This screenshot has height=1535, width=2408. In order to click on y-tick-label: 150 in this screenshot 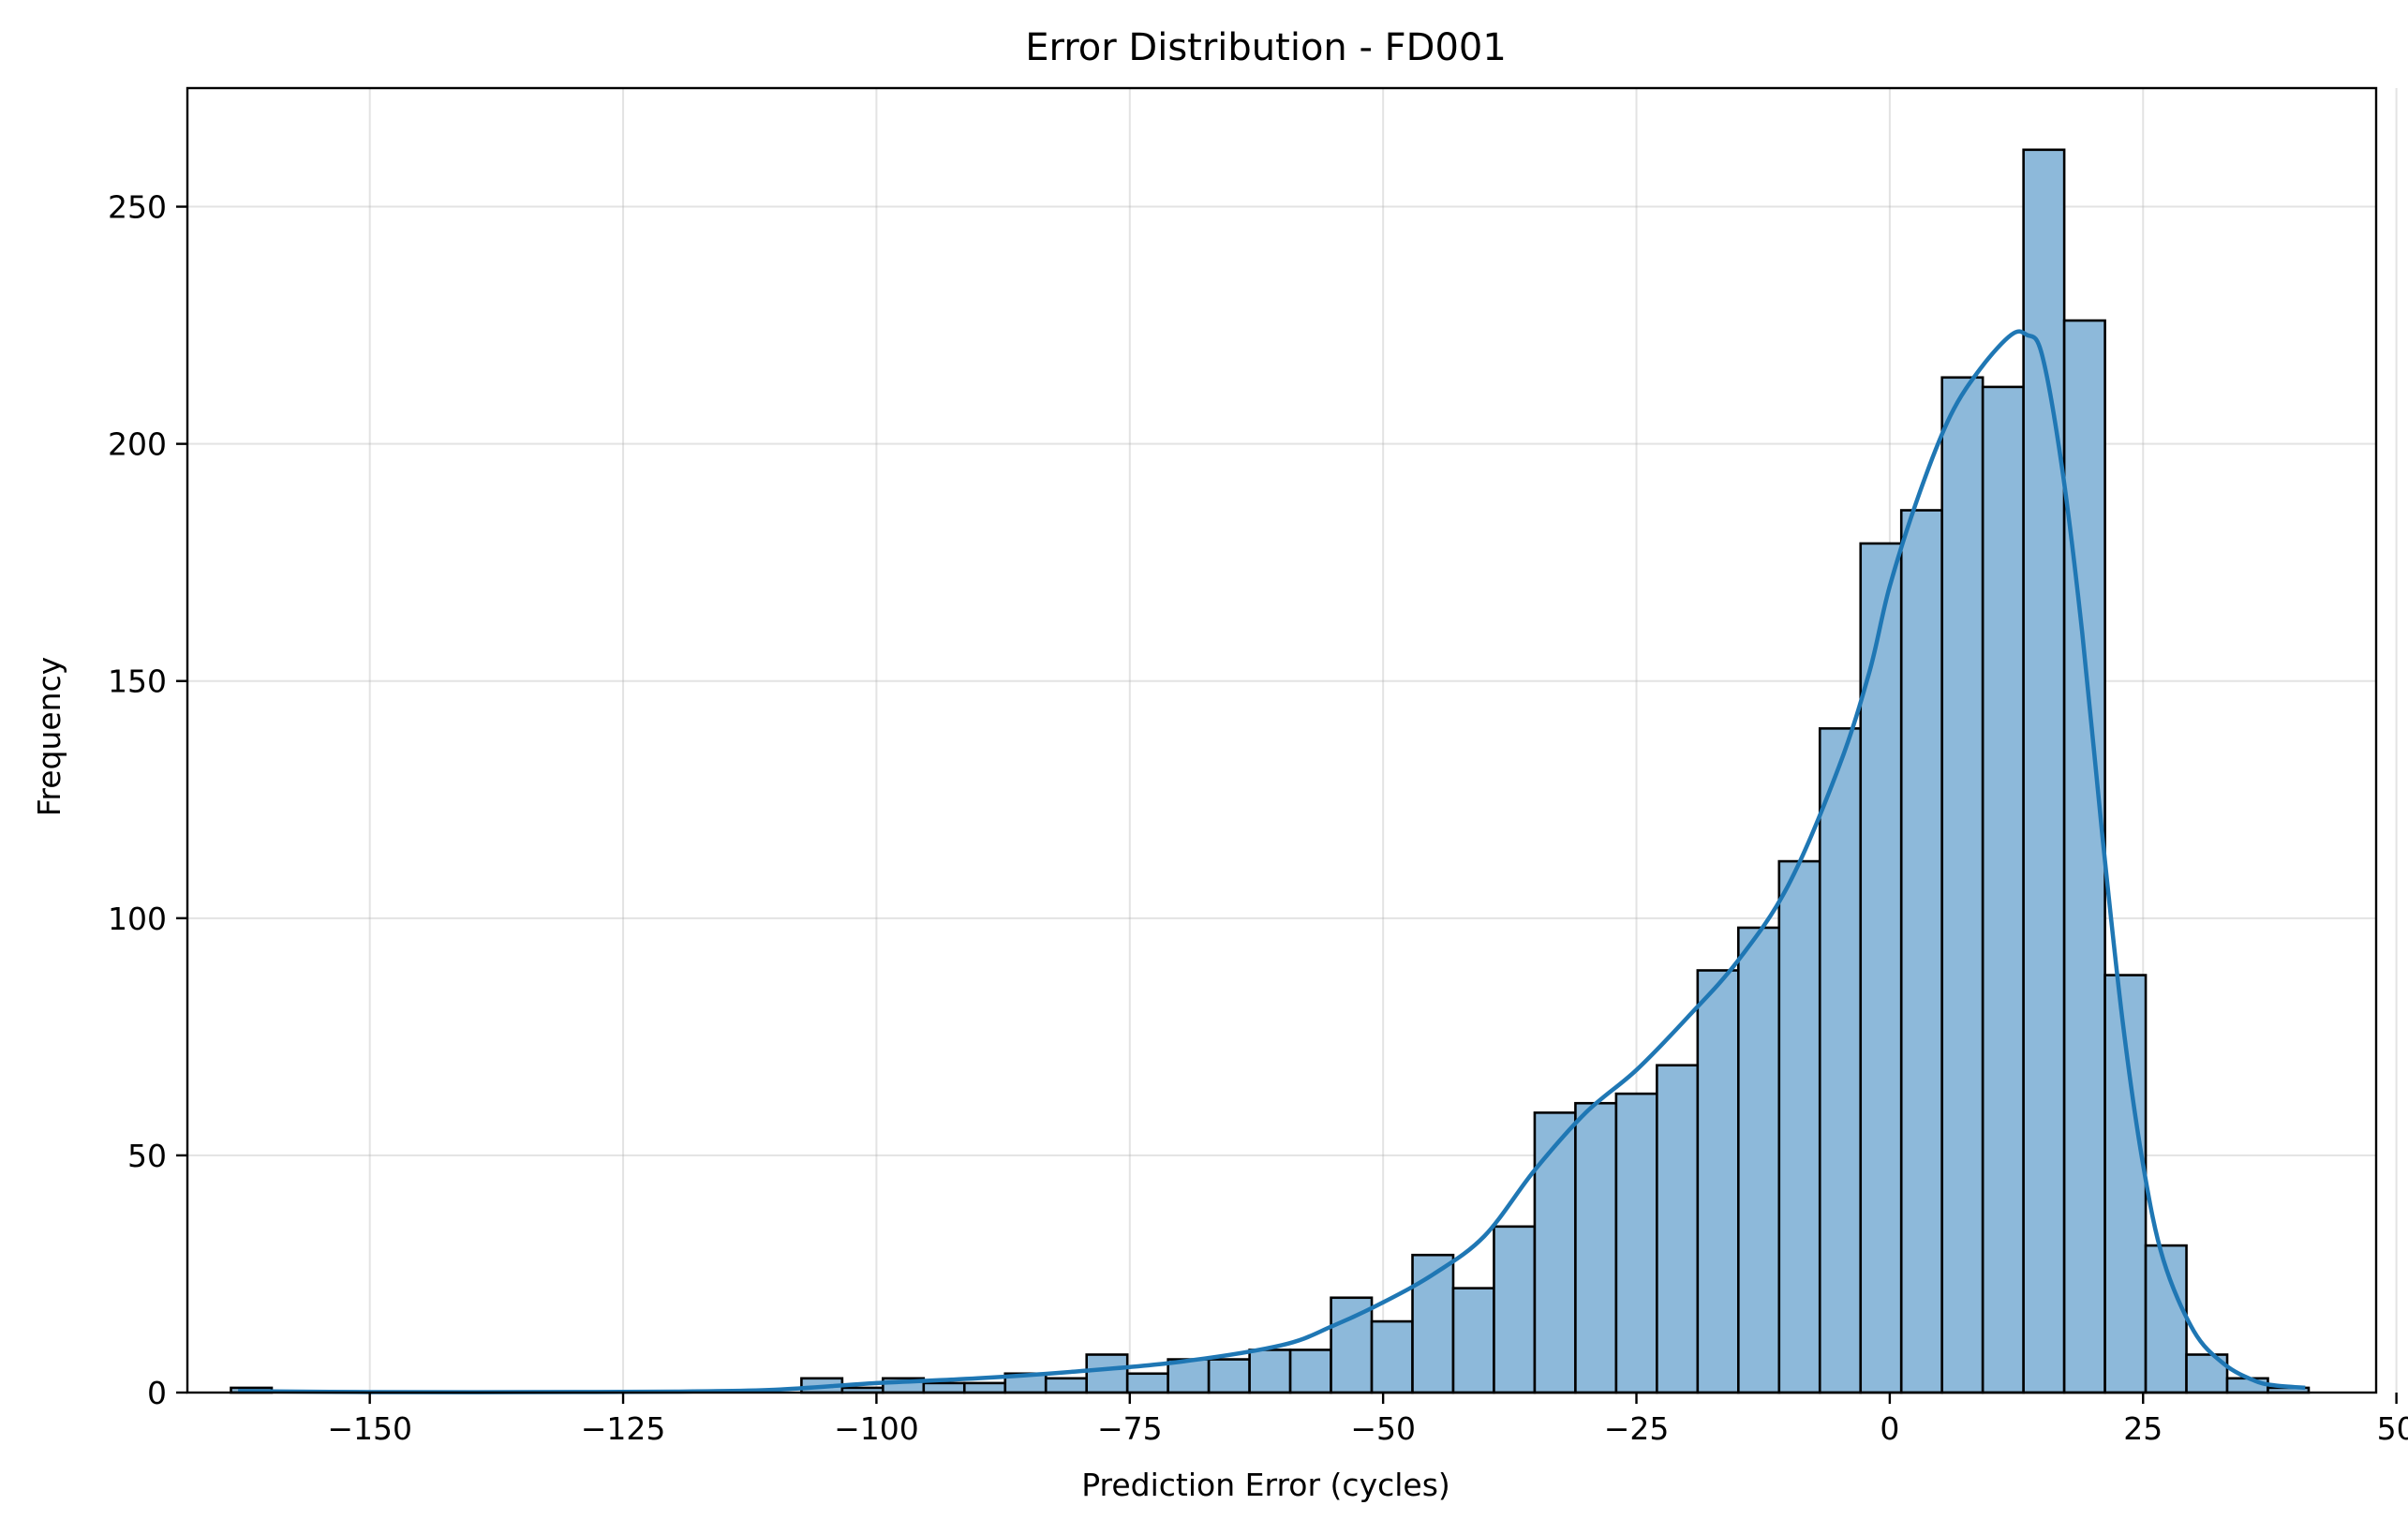, I will do `click(137, 681)`.